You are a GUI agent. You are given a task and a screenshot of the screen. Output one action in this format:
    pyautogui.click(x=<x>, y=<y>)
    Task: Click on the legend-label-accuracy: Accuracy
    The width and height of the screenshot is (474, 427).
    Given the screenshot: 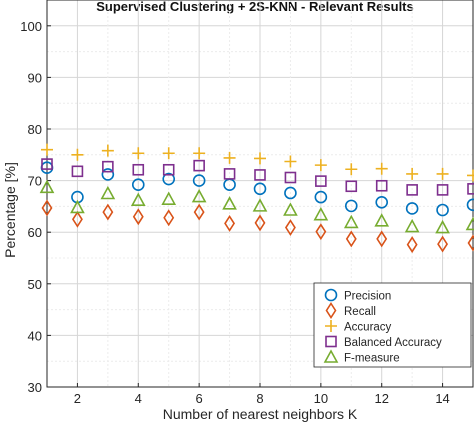 What is the action you would take?
    pyautogui.click(x=368, y=328)
    